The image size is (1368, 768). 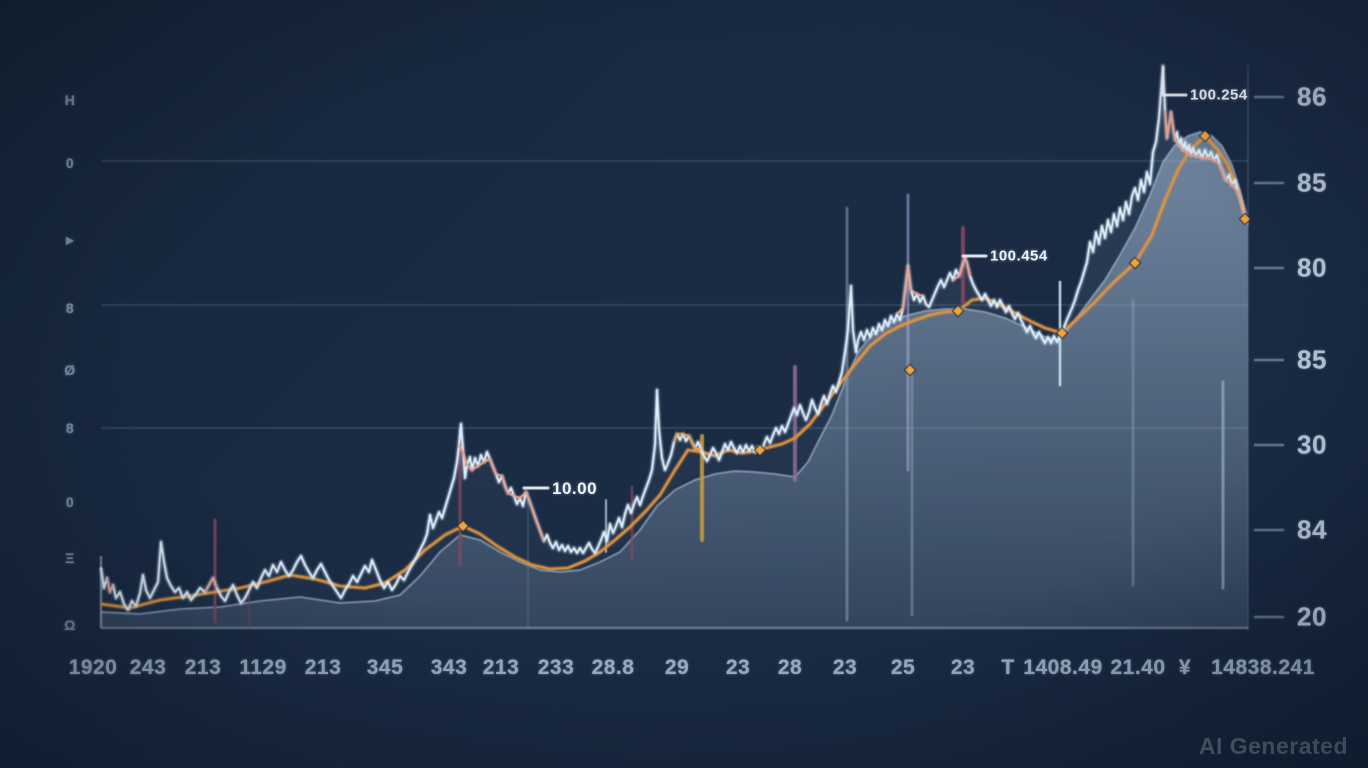 I want to click on left-axis-label: H, so click(x=70, y=100).